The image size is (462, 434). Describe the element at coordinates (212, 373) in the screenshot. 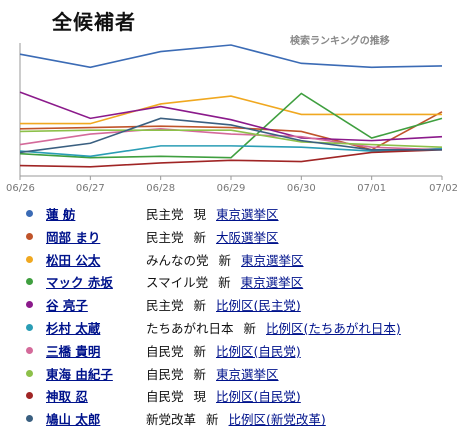

I see `candidate-info: 自民党新東京選挙区` at that location.